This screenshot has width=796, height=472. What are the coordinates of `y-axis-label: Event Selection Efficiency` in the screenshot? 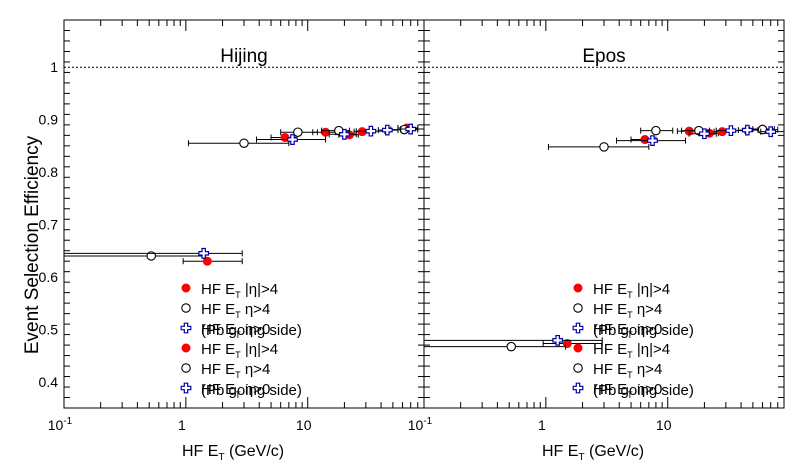 It's located at (32, 244).